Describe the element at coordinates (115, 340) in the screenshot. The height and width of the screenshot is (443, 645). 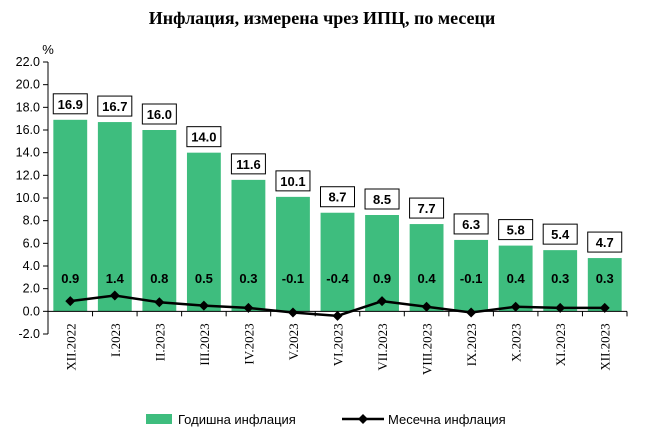
I see `x-category-label: I.2023` at that location.